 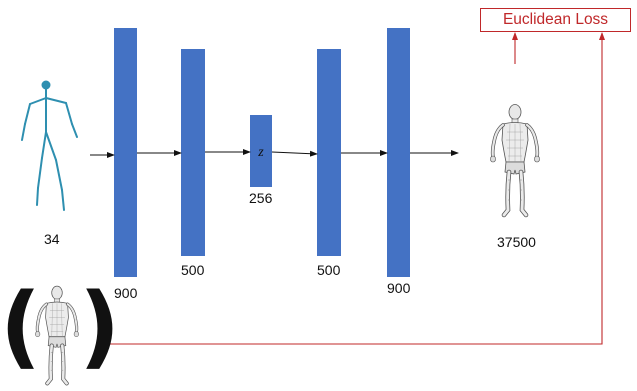 I want to click on loss-label: Euclidean Loss, so click(x=555, y=19).